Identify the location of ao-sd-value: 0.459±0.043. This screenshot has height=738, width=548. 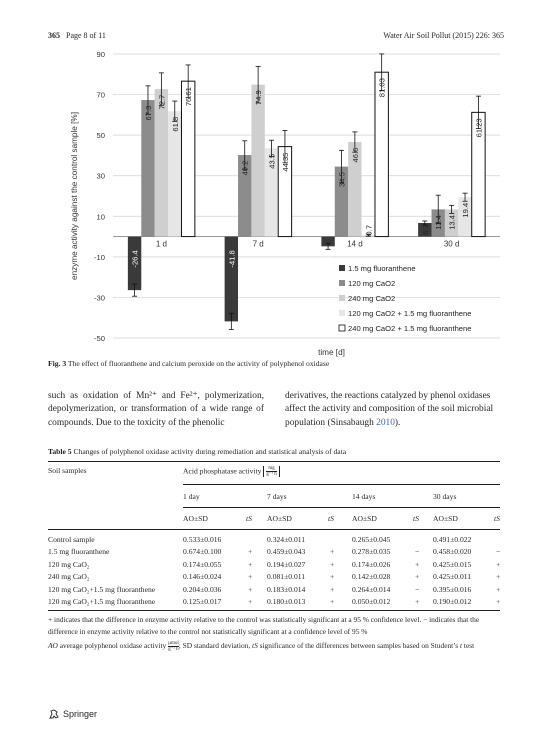
(286, 552).